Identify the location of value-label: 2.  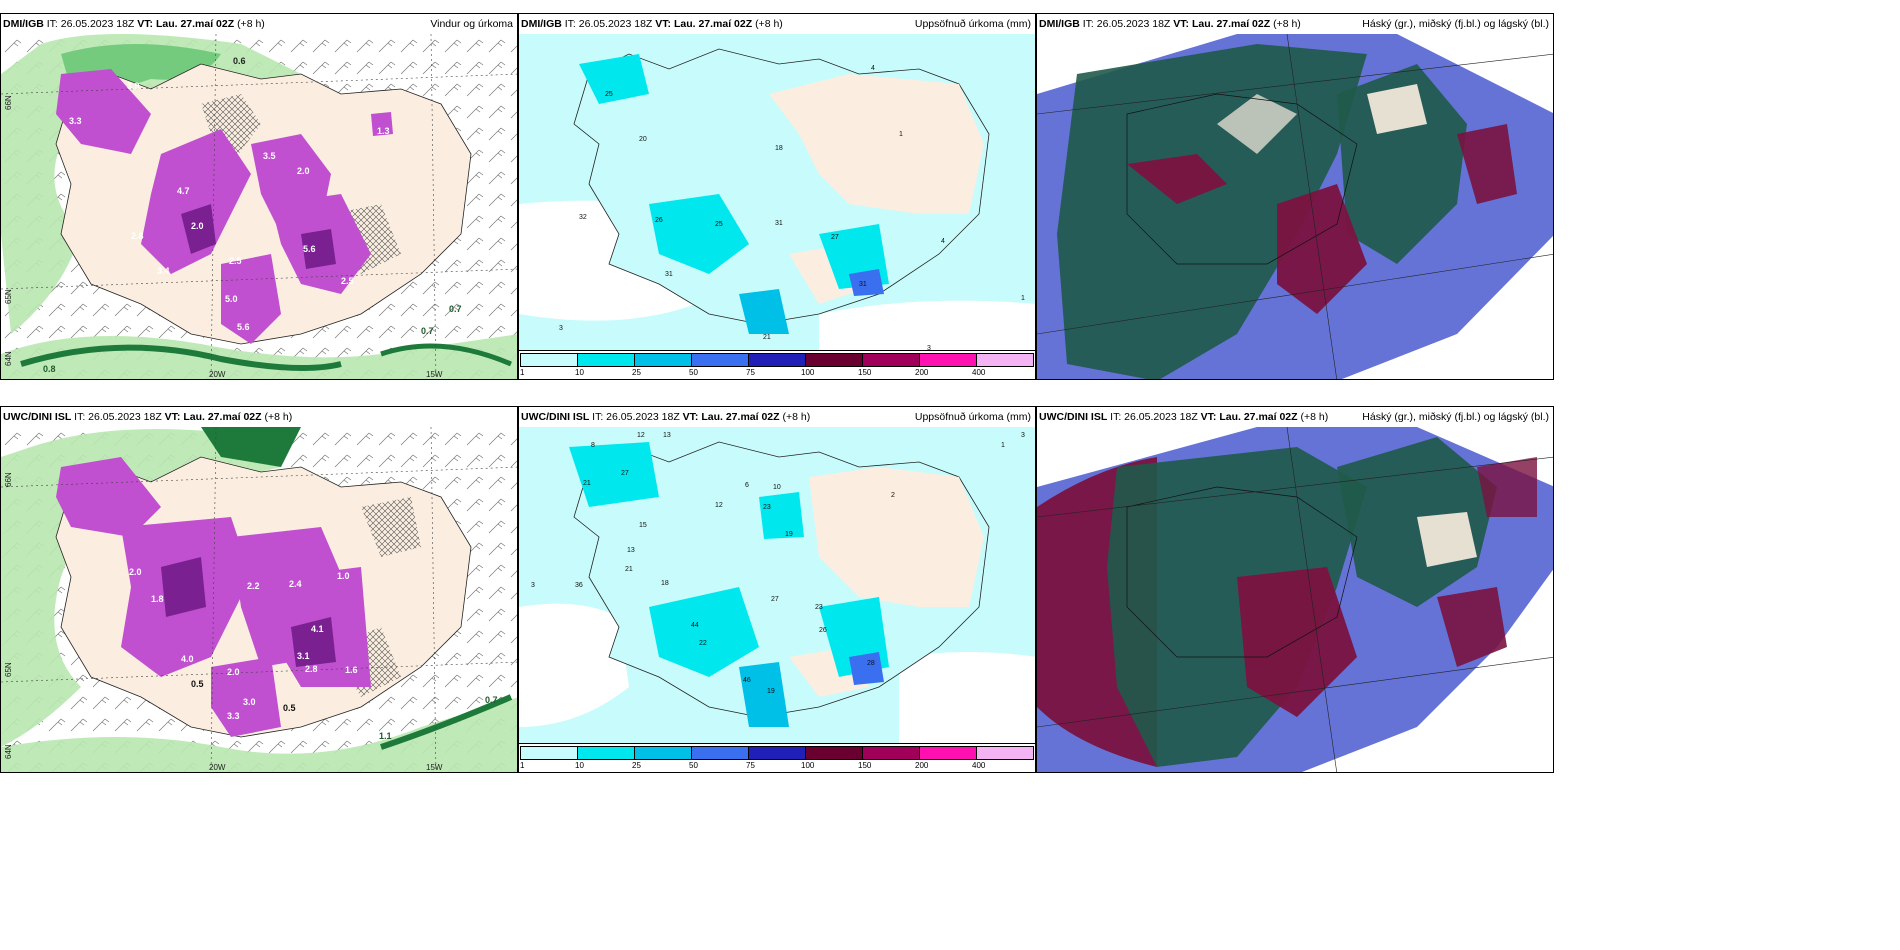
(893, 495).